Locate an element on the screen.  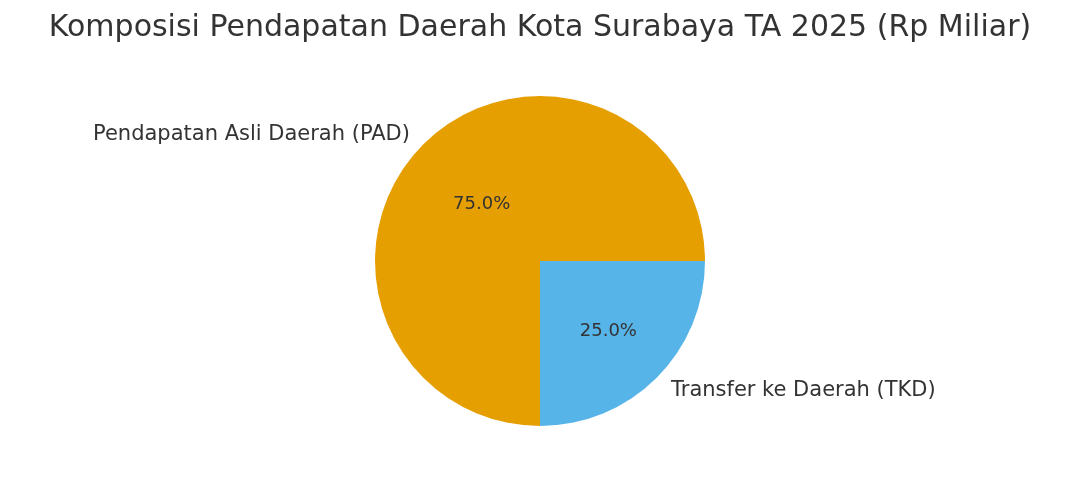
data-label: 25.0% is located at coordinates (608, 329).